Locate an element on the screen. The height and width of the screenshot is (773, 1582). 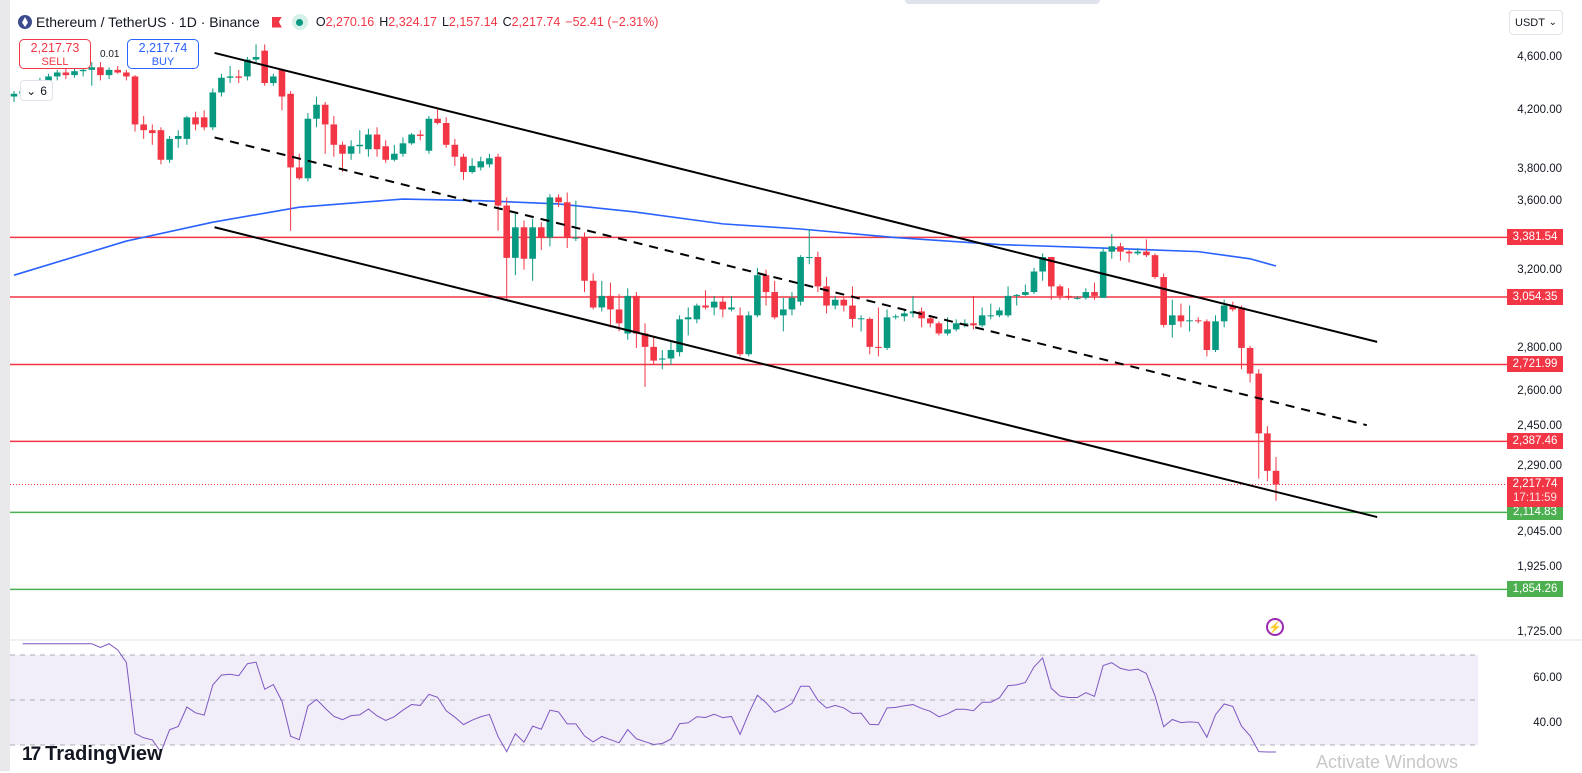
red-flag-icon is located at coordinates (276, 22).